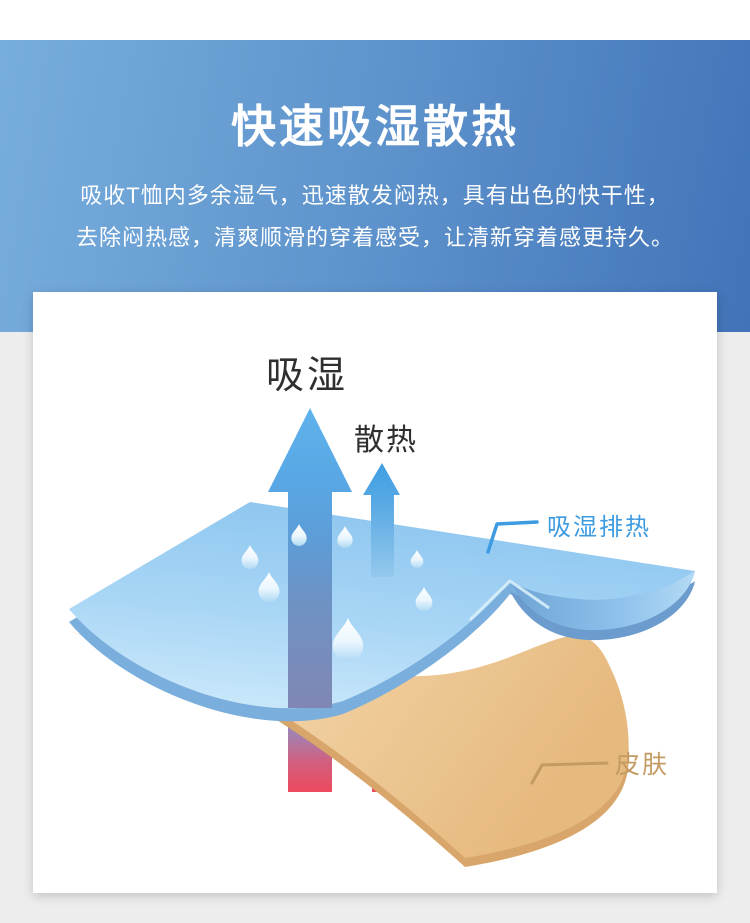 Image resolution: width=750 pixels, height=923 pixels. What do you see at coordinates (642, 765) in the screenshot?
I see `skin-callout-label: 皮肤` at bounding box center [642, 765].